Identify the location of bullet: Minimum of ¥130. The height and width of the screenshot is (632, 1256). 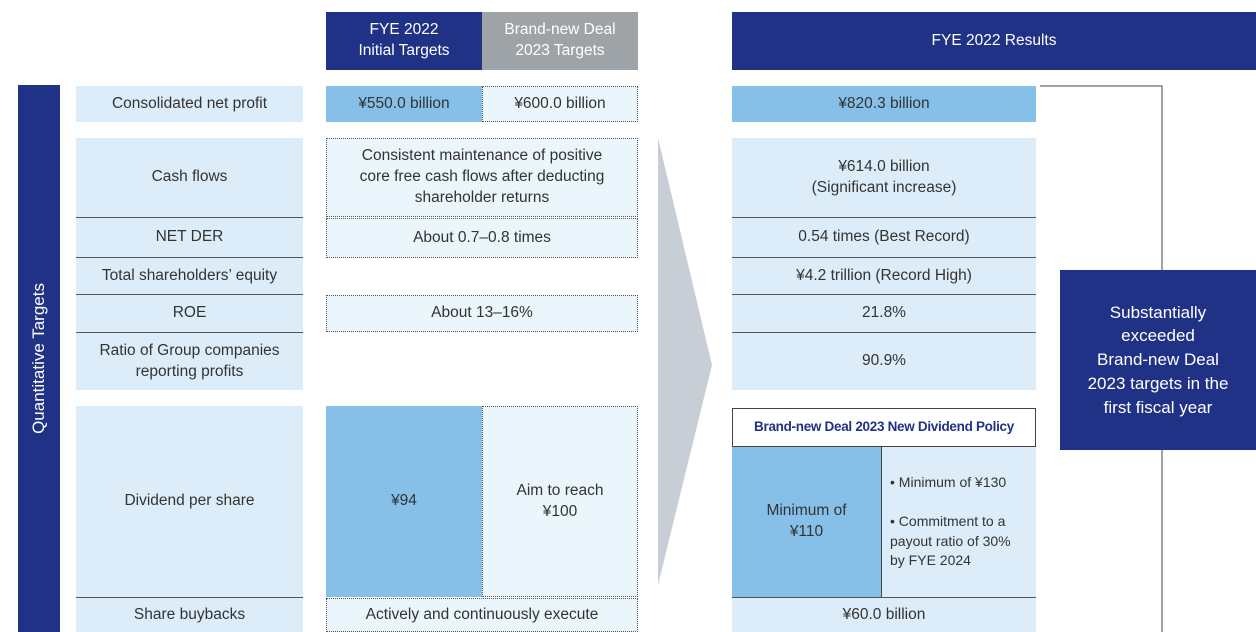
(950, 483).